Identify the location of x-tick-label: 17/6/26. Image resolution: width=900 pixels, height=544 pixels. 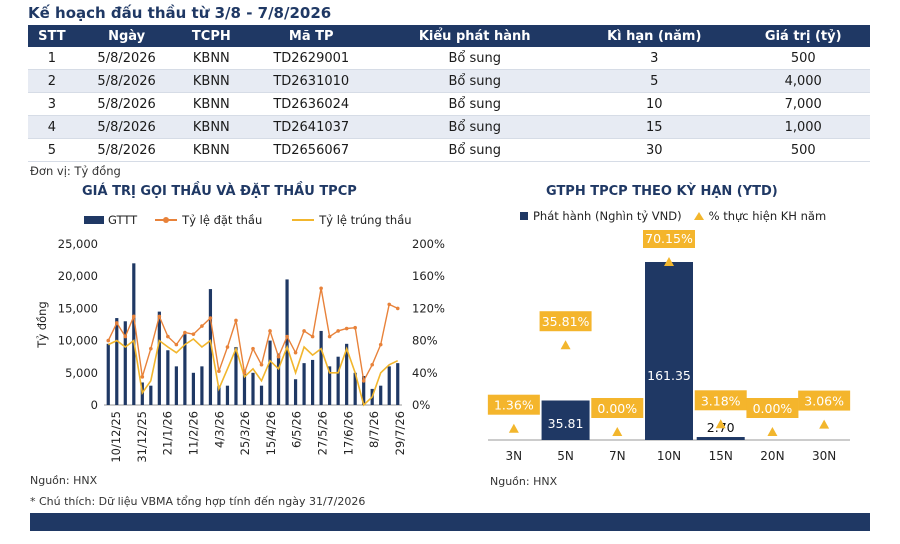
(348, 433).